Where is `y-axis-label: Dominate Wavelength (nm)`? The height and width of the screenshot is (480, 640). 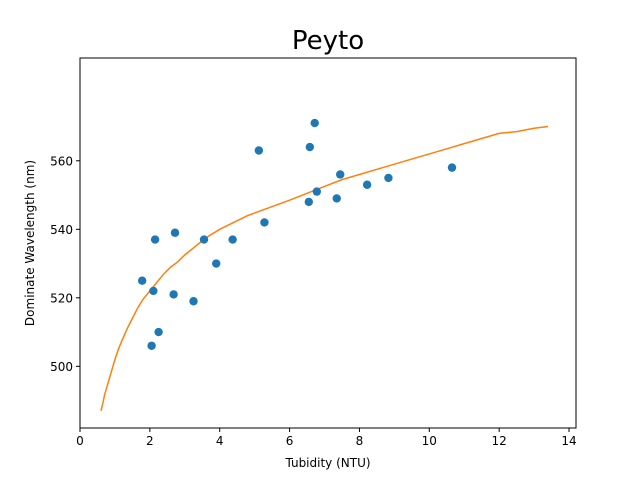 y-axis-label: Dominate Wavelength (nm) is located at coordinates (30, 243).